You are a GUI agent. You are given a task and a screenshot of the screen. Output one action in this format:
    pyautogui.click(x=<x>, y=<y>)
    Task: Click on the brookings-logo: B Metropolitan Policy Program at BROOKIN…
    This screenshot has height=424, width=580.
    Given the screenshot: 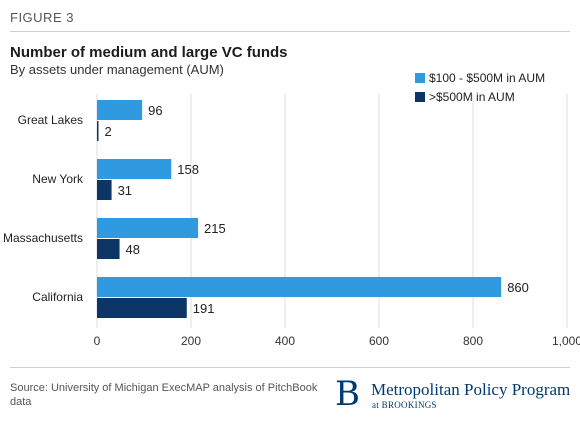 What is the action you would take?
    pyautogui.click(x=455, y=394)
    